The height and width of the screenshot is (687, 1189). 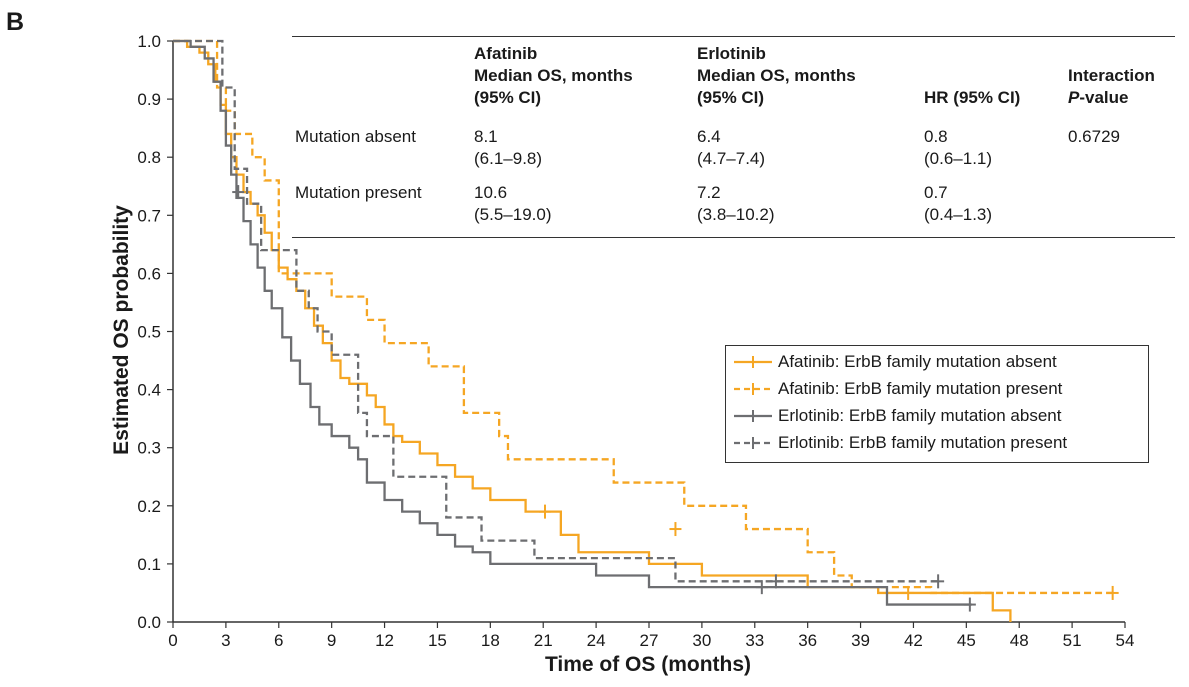 What do you see at coordinates (149, 273) in the screenshot?
I see `y-tick-label: 0.6` at bounding box center [149, 273].